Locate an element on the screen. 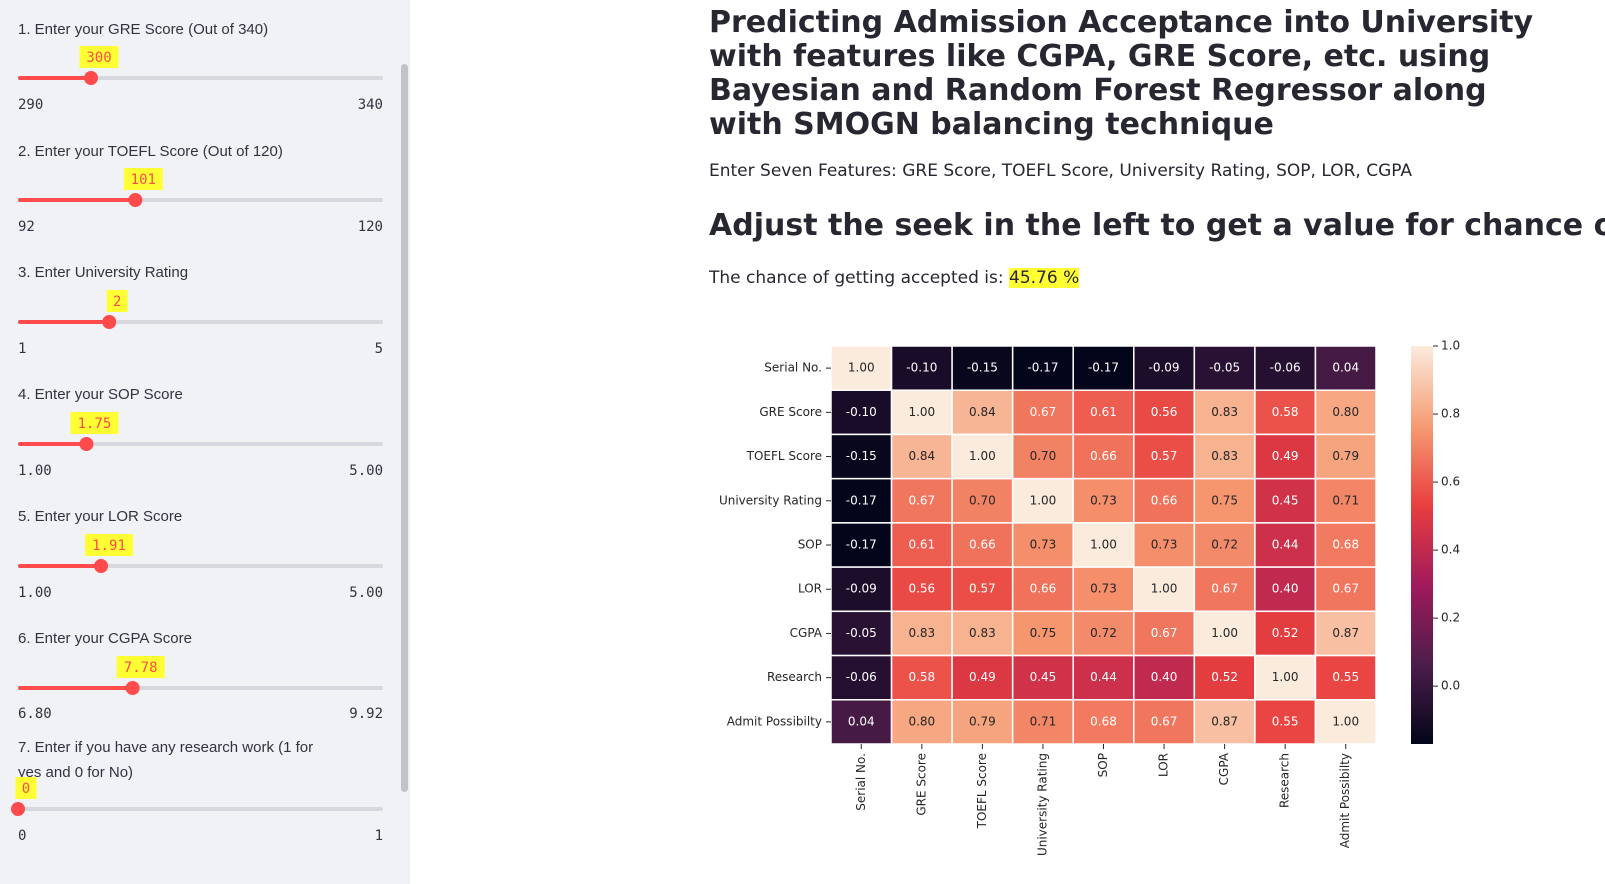 This screenshot has height=884, width=1605. slider-min: 0 is located at coordinates (22, 836).